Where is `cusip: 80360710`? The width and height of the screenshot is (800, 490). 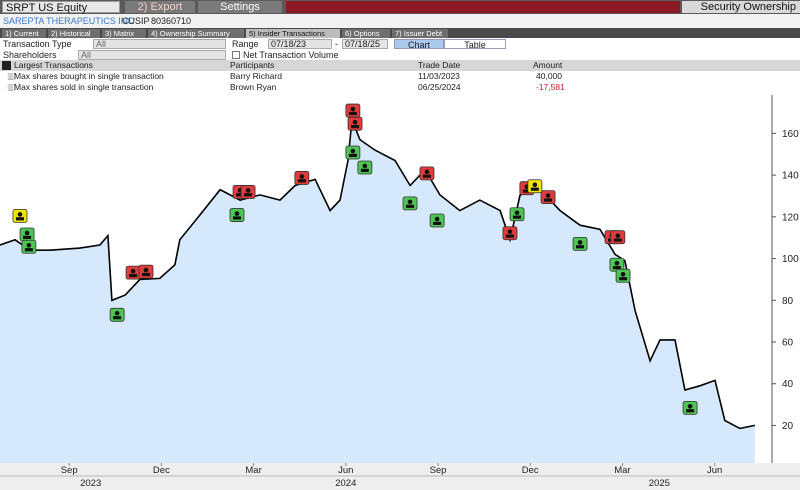
cusip: 80360710 is located at coordinates (171, 21).